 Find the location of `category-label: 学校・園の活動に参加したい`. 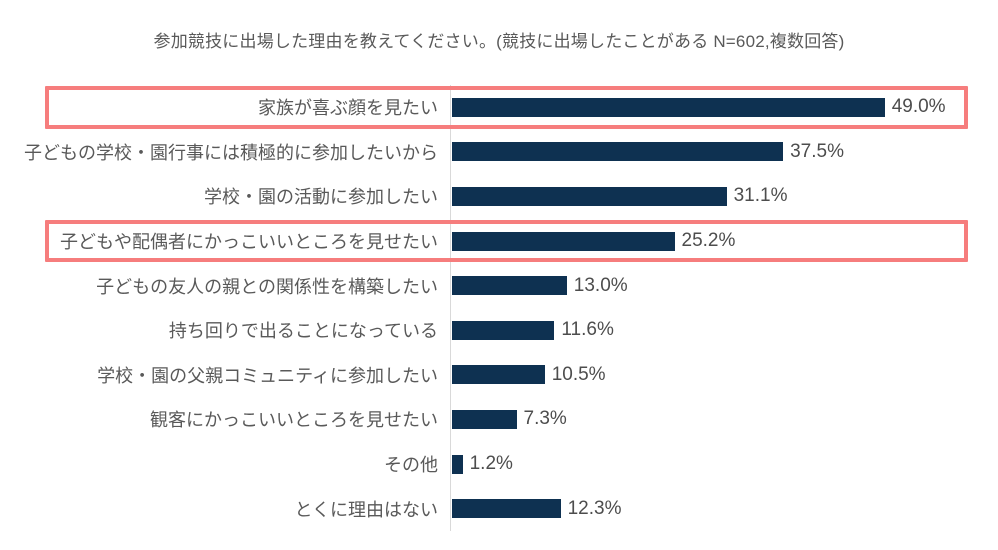

category-label: 学校・園の活動に参加したい is located at coordinates (321, 197).